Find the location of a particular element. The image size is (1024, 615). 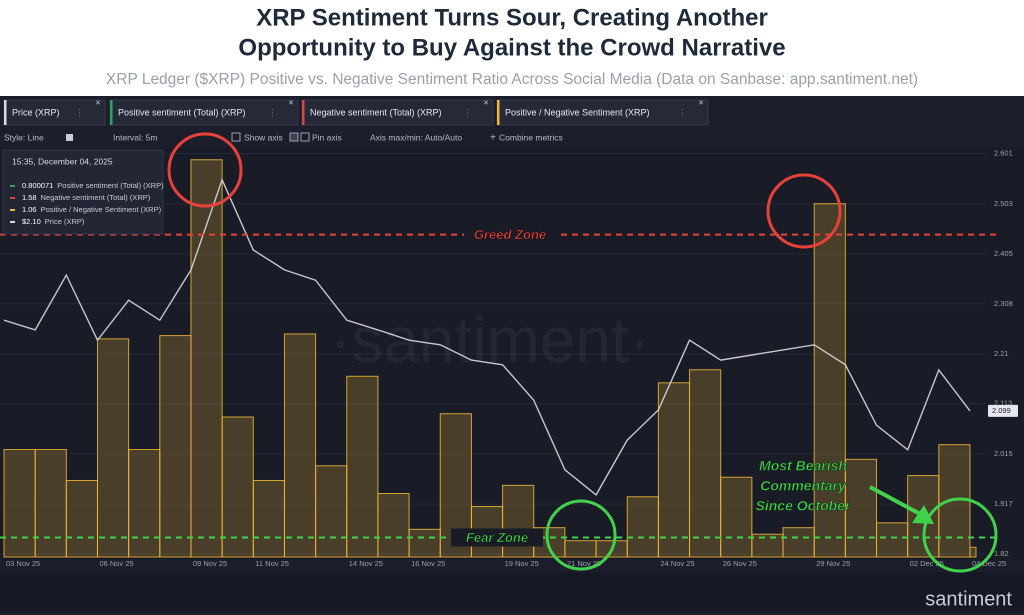

tooltip-label: Price (XRP) is located at coordinates (65, 221).